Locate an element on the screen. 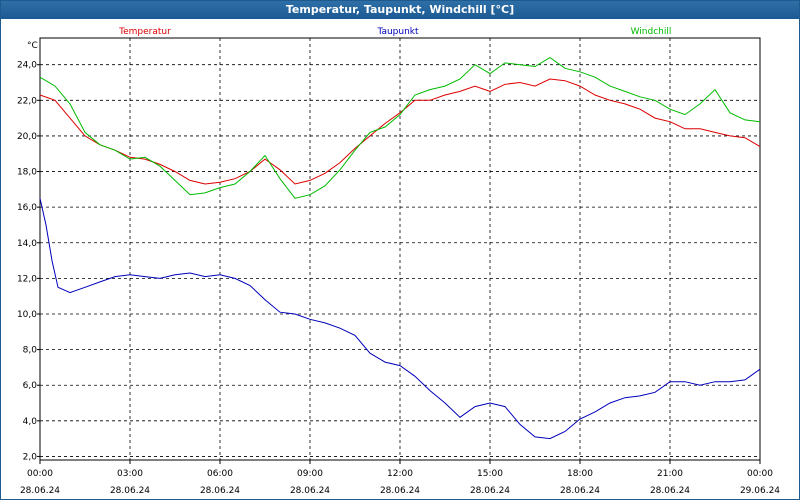 The image size is (800, 500). legend-label-taupunkt: Taupunkt is located at coordinates (397, 32).